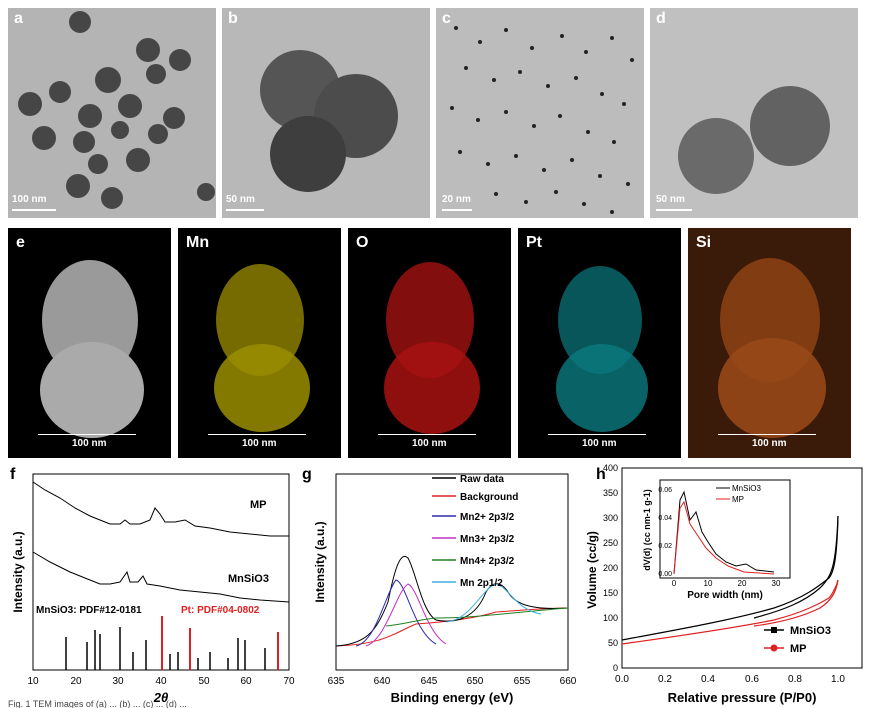 The width and height of the screenshot is (883, 708). What do you see at coordinates (665, 679) in the screenshot?
I see `xtick: 0.2` at bounding box center [665, 679].